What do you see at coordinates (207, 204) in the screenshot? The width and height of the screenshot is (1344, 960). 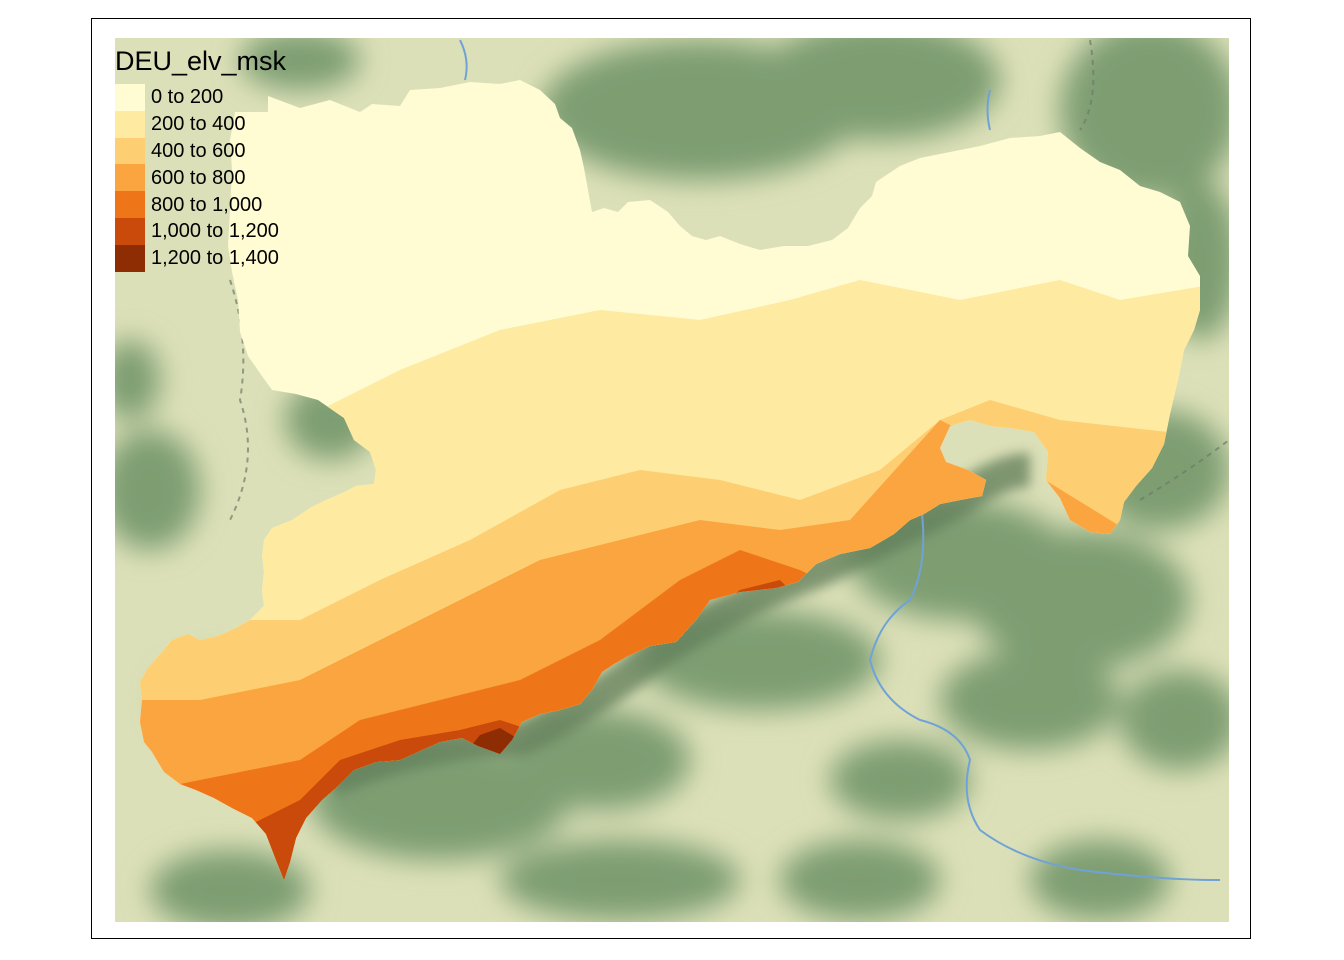 I see `legend-label: 800 to 1,000` at bounding box center [207, 204].